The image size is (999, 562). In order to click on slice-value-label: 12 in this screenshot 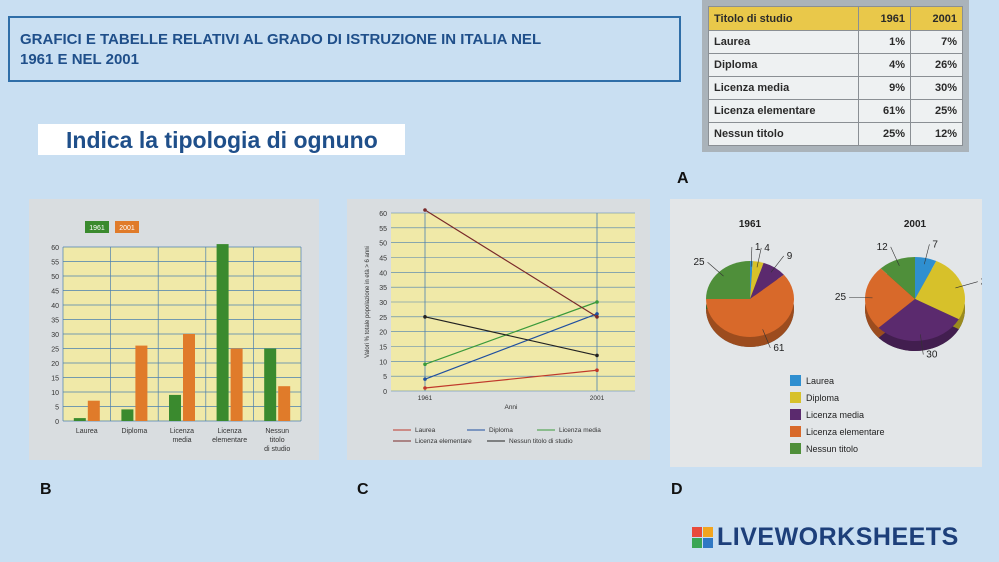, I will do `click(883, 247)`.